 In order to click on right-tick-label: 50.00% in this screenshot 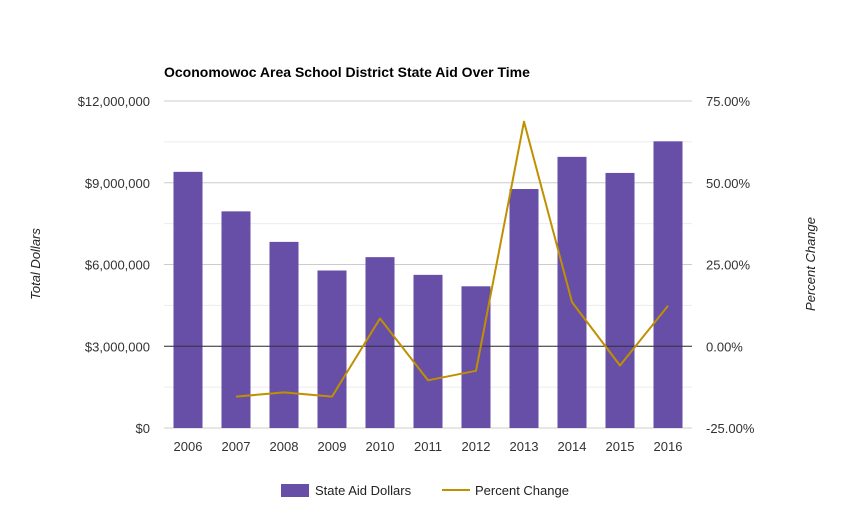, I will do `click(728, 183)`.